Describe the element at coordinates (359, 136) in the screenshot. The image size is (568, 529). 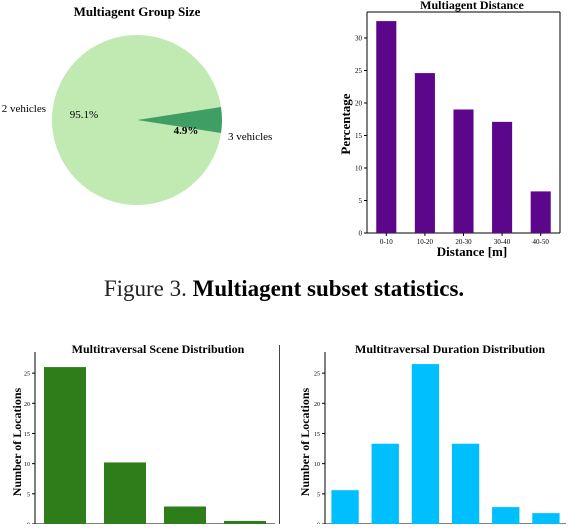
I see `distance-y-tick-label: 15` at that location.